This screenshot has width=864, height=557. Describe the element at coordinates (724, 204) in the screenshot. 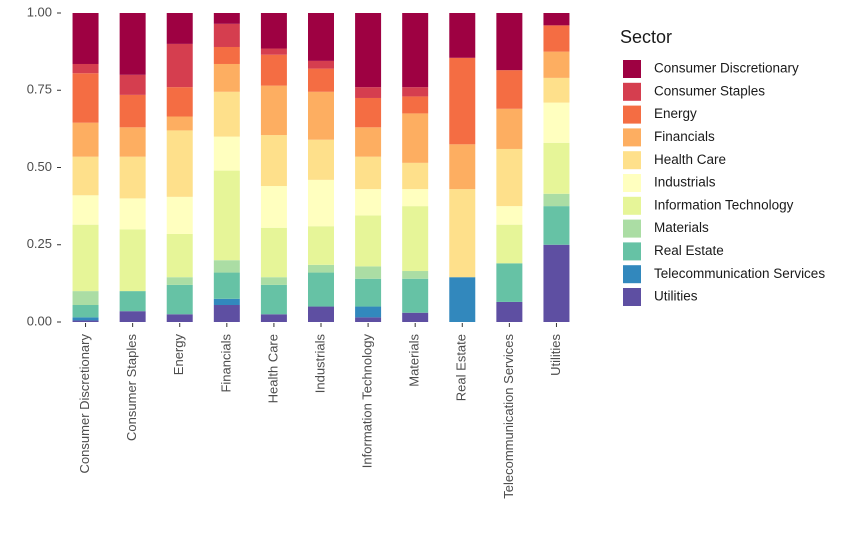

I see `legend-label: Information Technology` at that location.